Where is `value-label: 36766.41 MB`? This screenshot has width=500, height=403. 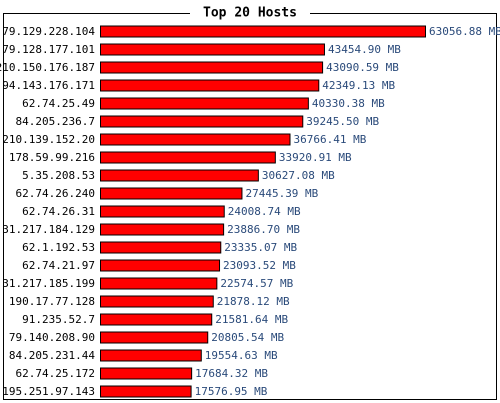
value-label: 36766.41 MB is located at coordinates (329, 139).